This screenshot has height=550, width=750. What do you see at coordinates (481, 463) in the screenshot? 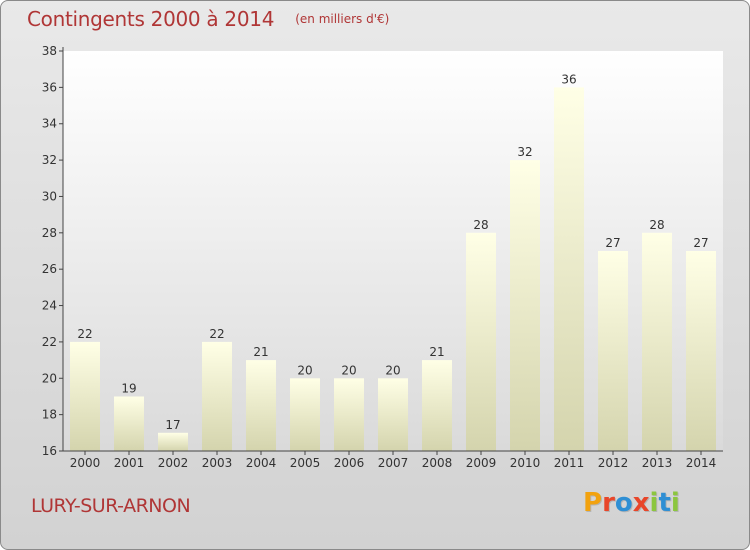
I see `x-tick-label-2009: 2009` at bounding box center [481, 463].